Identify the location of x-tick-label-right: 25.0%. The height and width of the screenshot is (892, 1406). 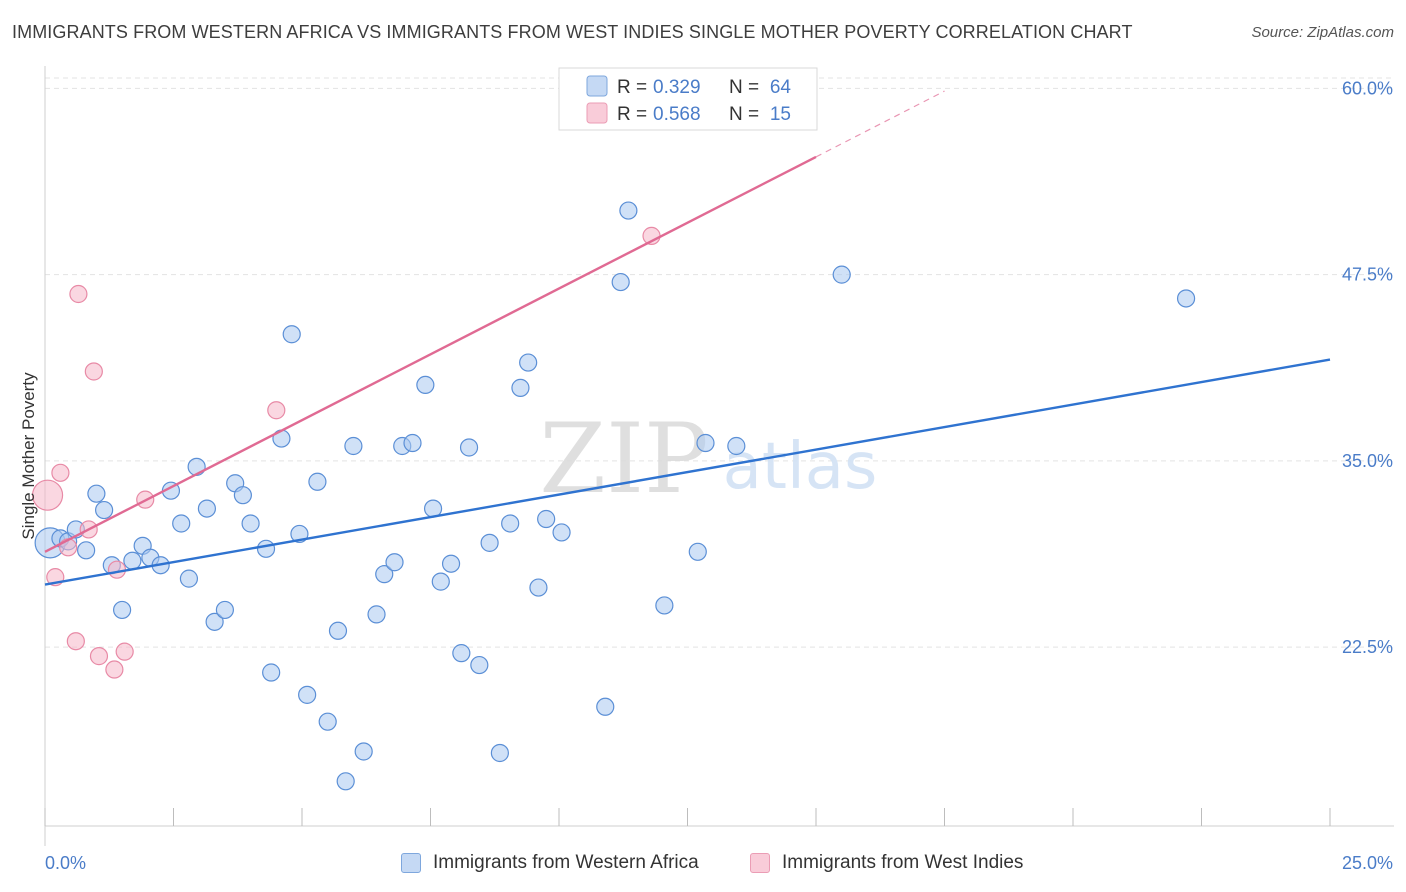
(1367, 863).